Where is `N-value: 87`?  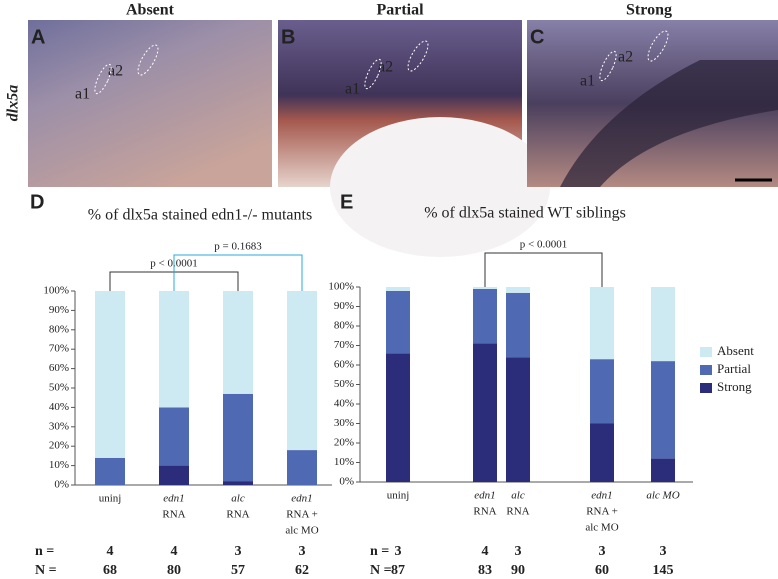
N-value: 87 is located at coordinates (398, 570).